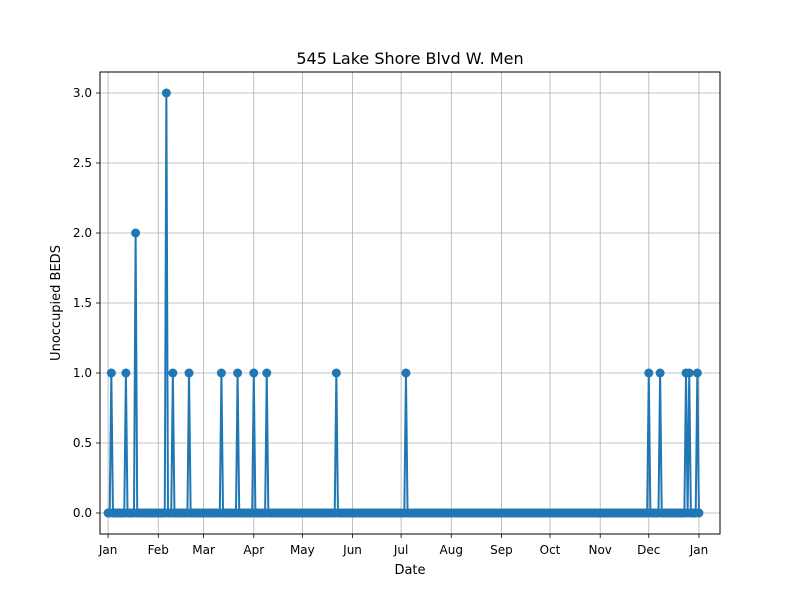  Describe the element at coordinates (409, 58) in the screenshot. I see `chart-title: 545 Lake Shore Blvd W. Men` at that location.